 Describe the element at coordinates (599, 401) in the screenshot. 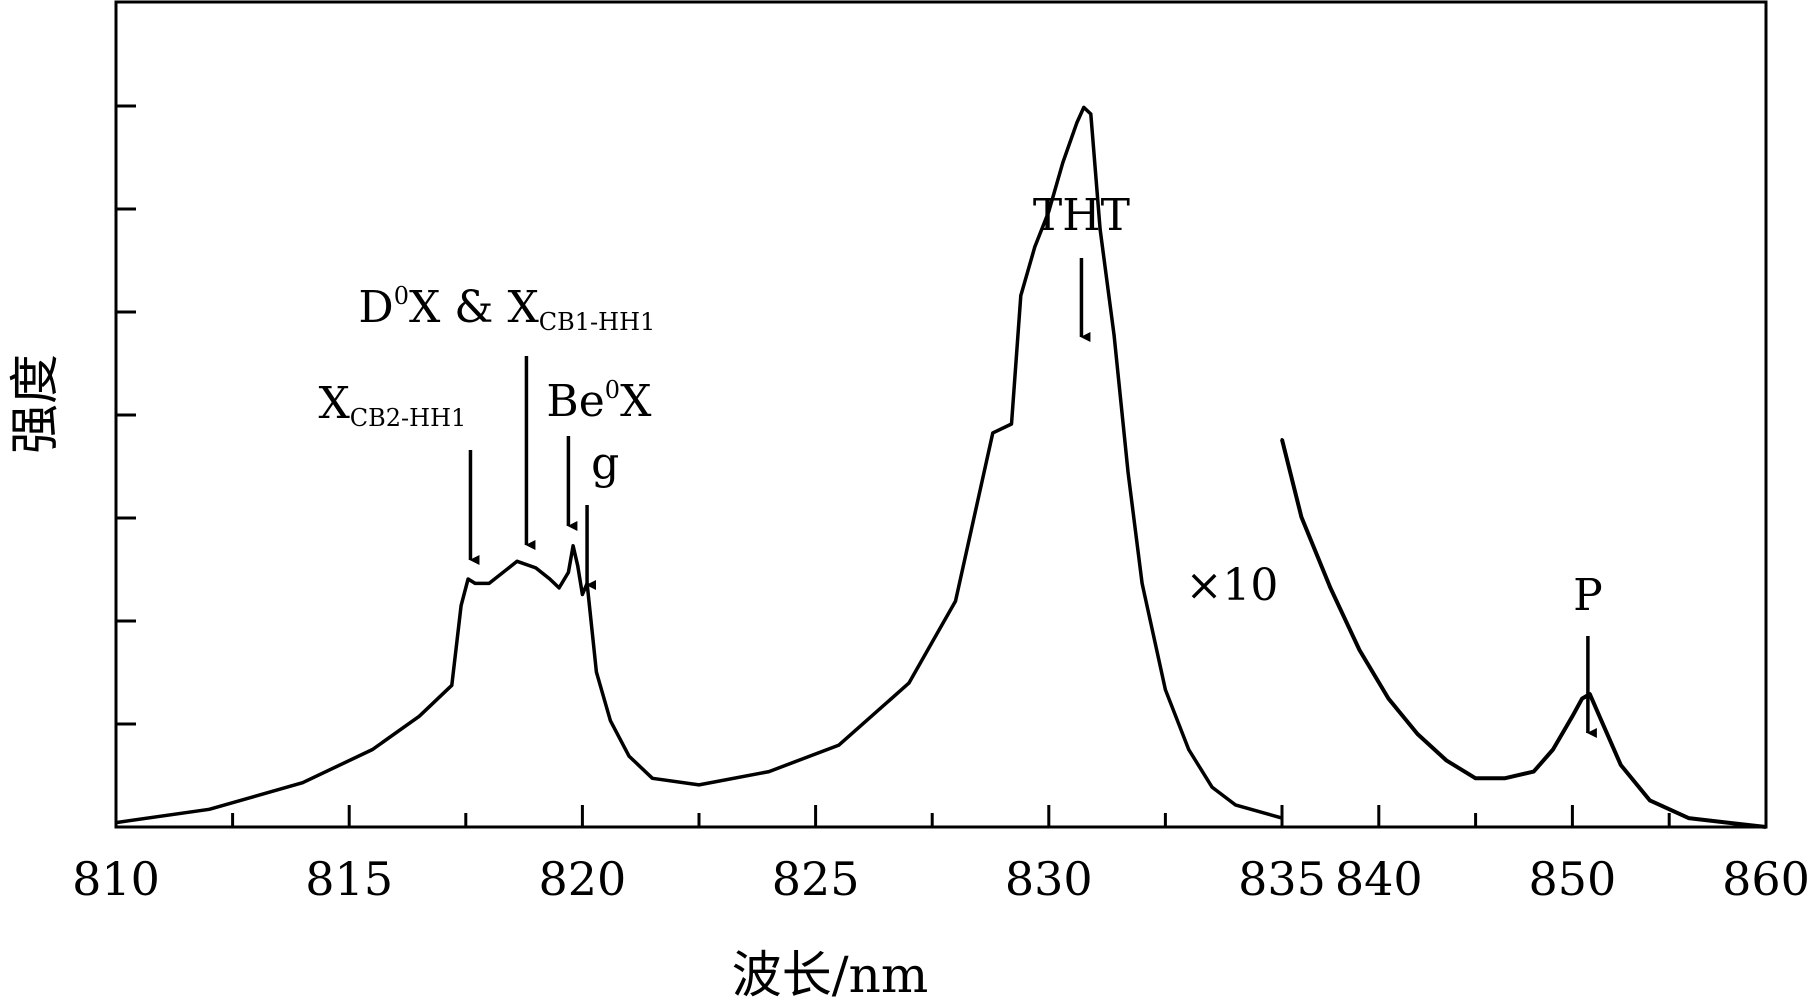

I see `annotation-label: Be0X` at that location.